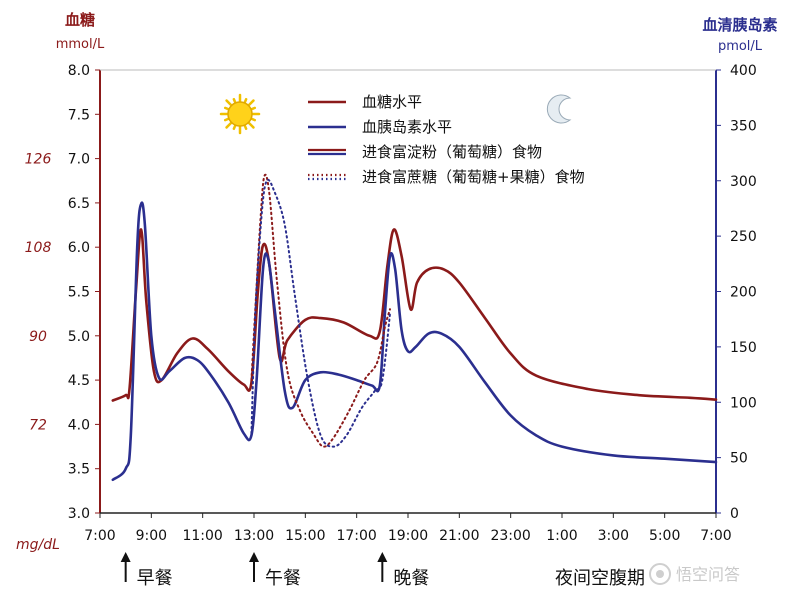  I want to click on meal-marker: 晚餐, so click(403, 570).